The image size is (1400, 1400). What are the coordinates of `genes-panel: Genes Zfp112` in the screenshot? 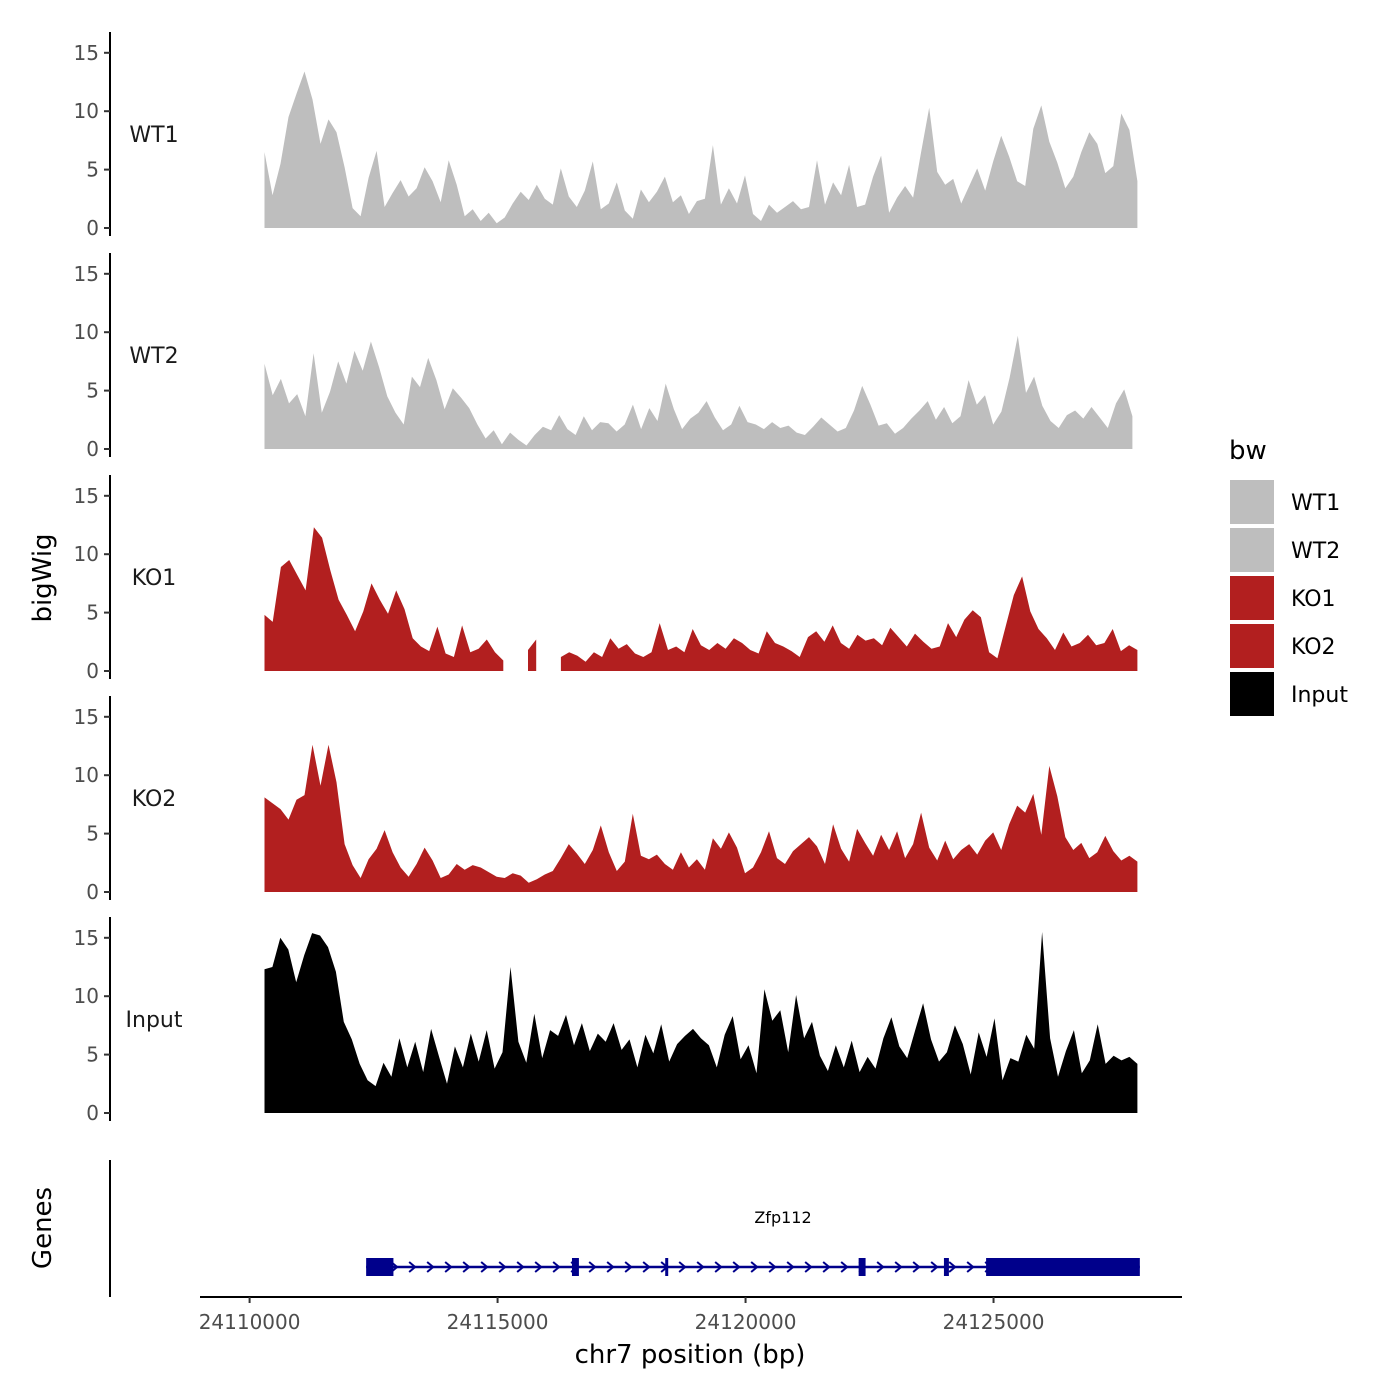 It's located at (584, 1228).